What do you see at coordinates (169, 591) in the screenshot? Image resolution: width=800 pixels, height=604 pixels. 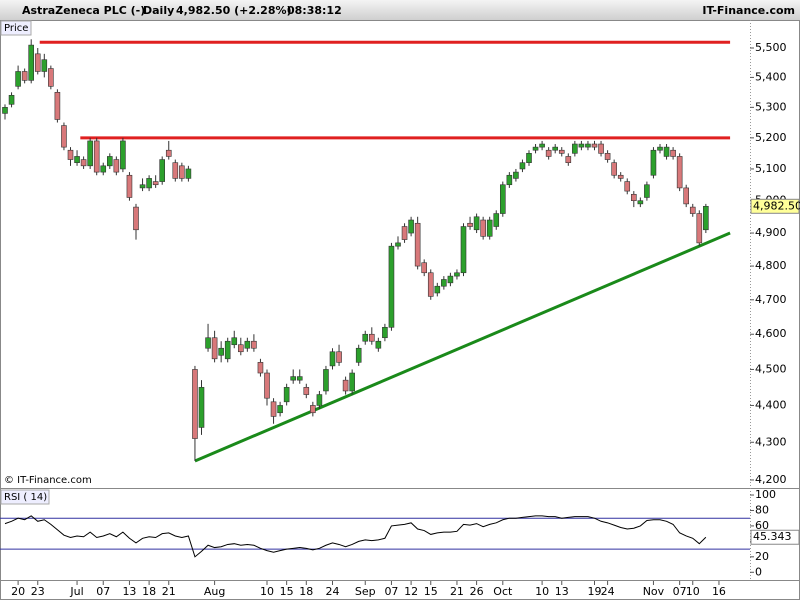 I see `x-tick-label: 21` at bounding box center [169, 591].